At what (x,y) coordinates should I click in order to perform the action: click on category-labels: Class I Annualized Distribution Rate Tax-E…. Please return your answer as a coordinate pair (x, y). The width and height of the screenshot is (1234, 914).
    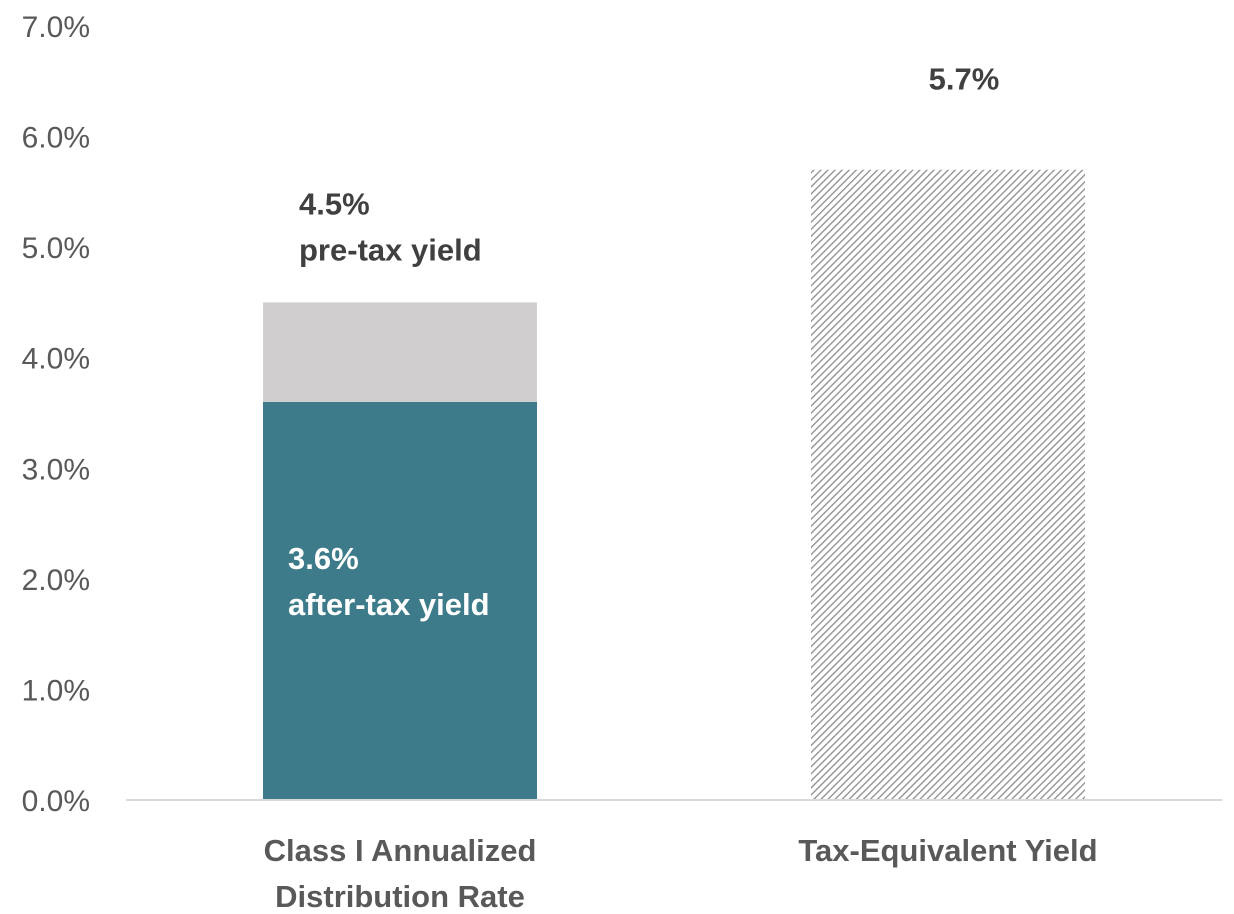
    Looking at the image, I should click on (681, 873).